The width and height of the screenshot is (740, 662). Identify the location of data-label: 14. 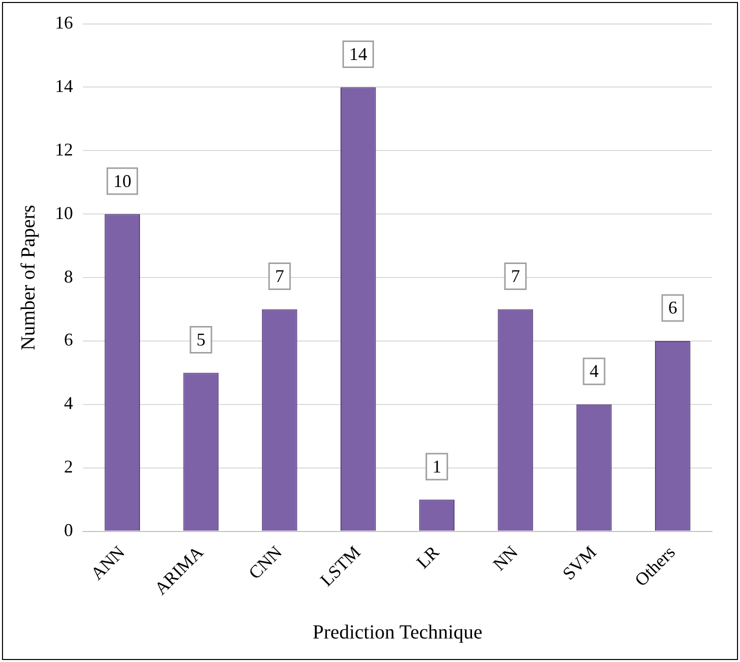
(358, 54).